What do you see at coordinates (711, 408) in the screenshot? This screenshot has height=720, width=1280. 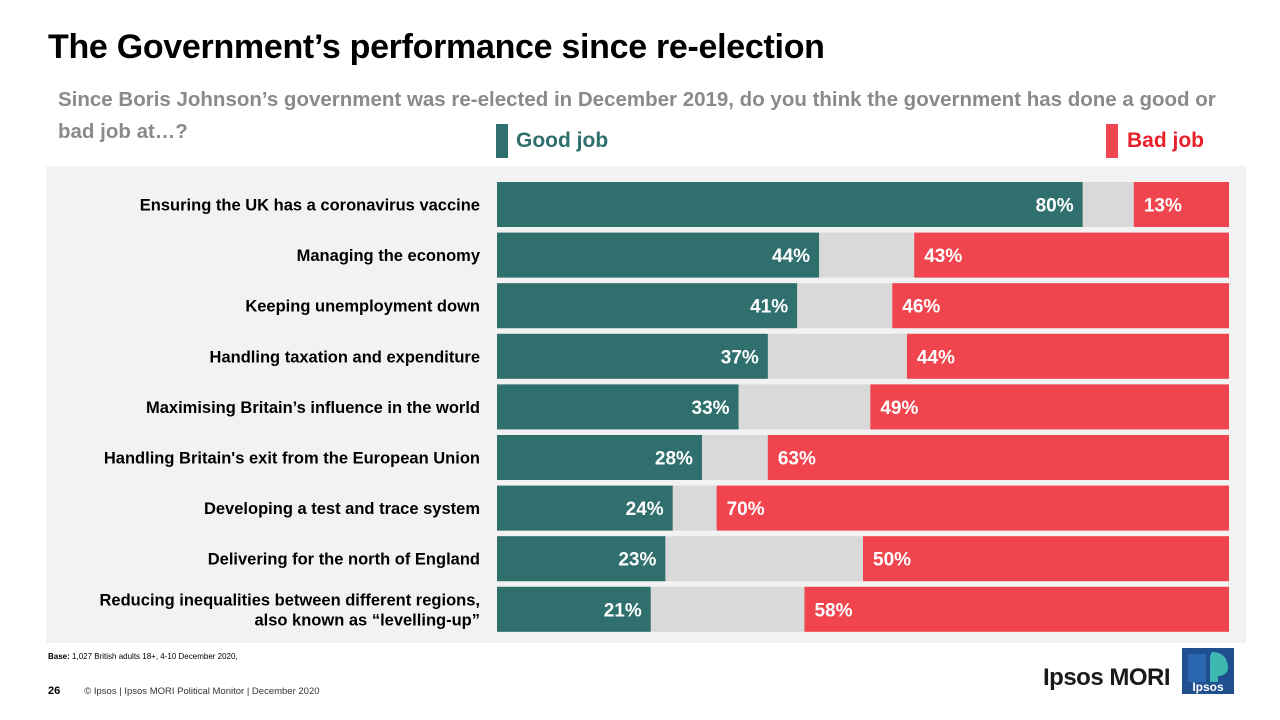 I see `value-label-good: 33%` at bounding box center [711, 408].